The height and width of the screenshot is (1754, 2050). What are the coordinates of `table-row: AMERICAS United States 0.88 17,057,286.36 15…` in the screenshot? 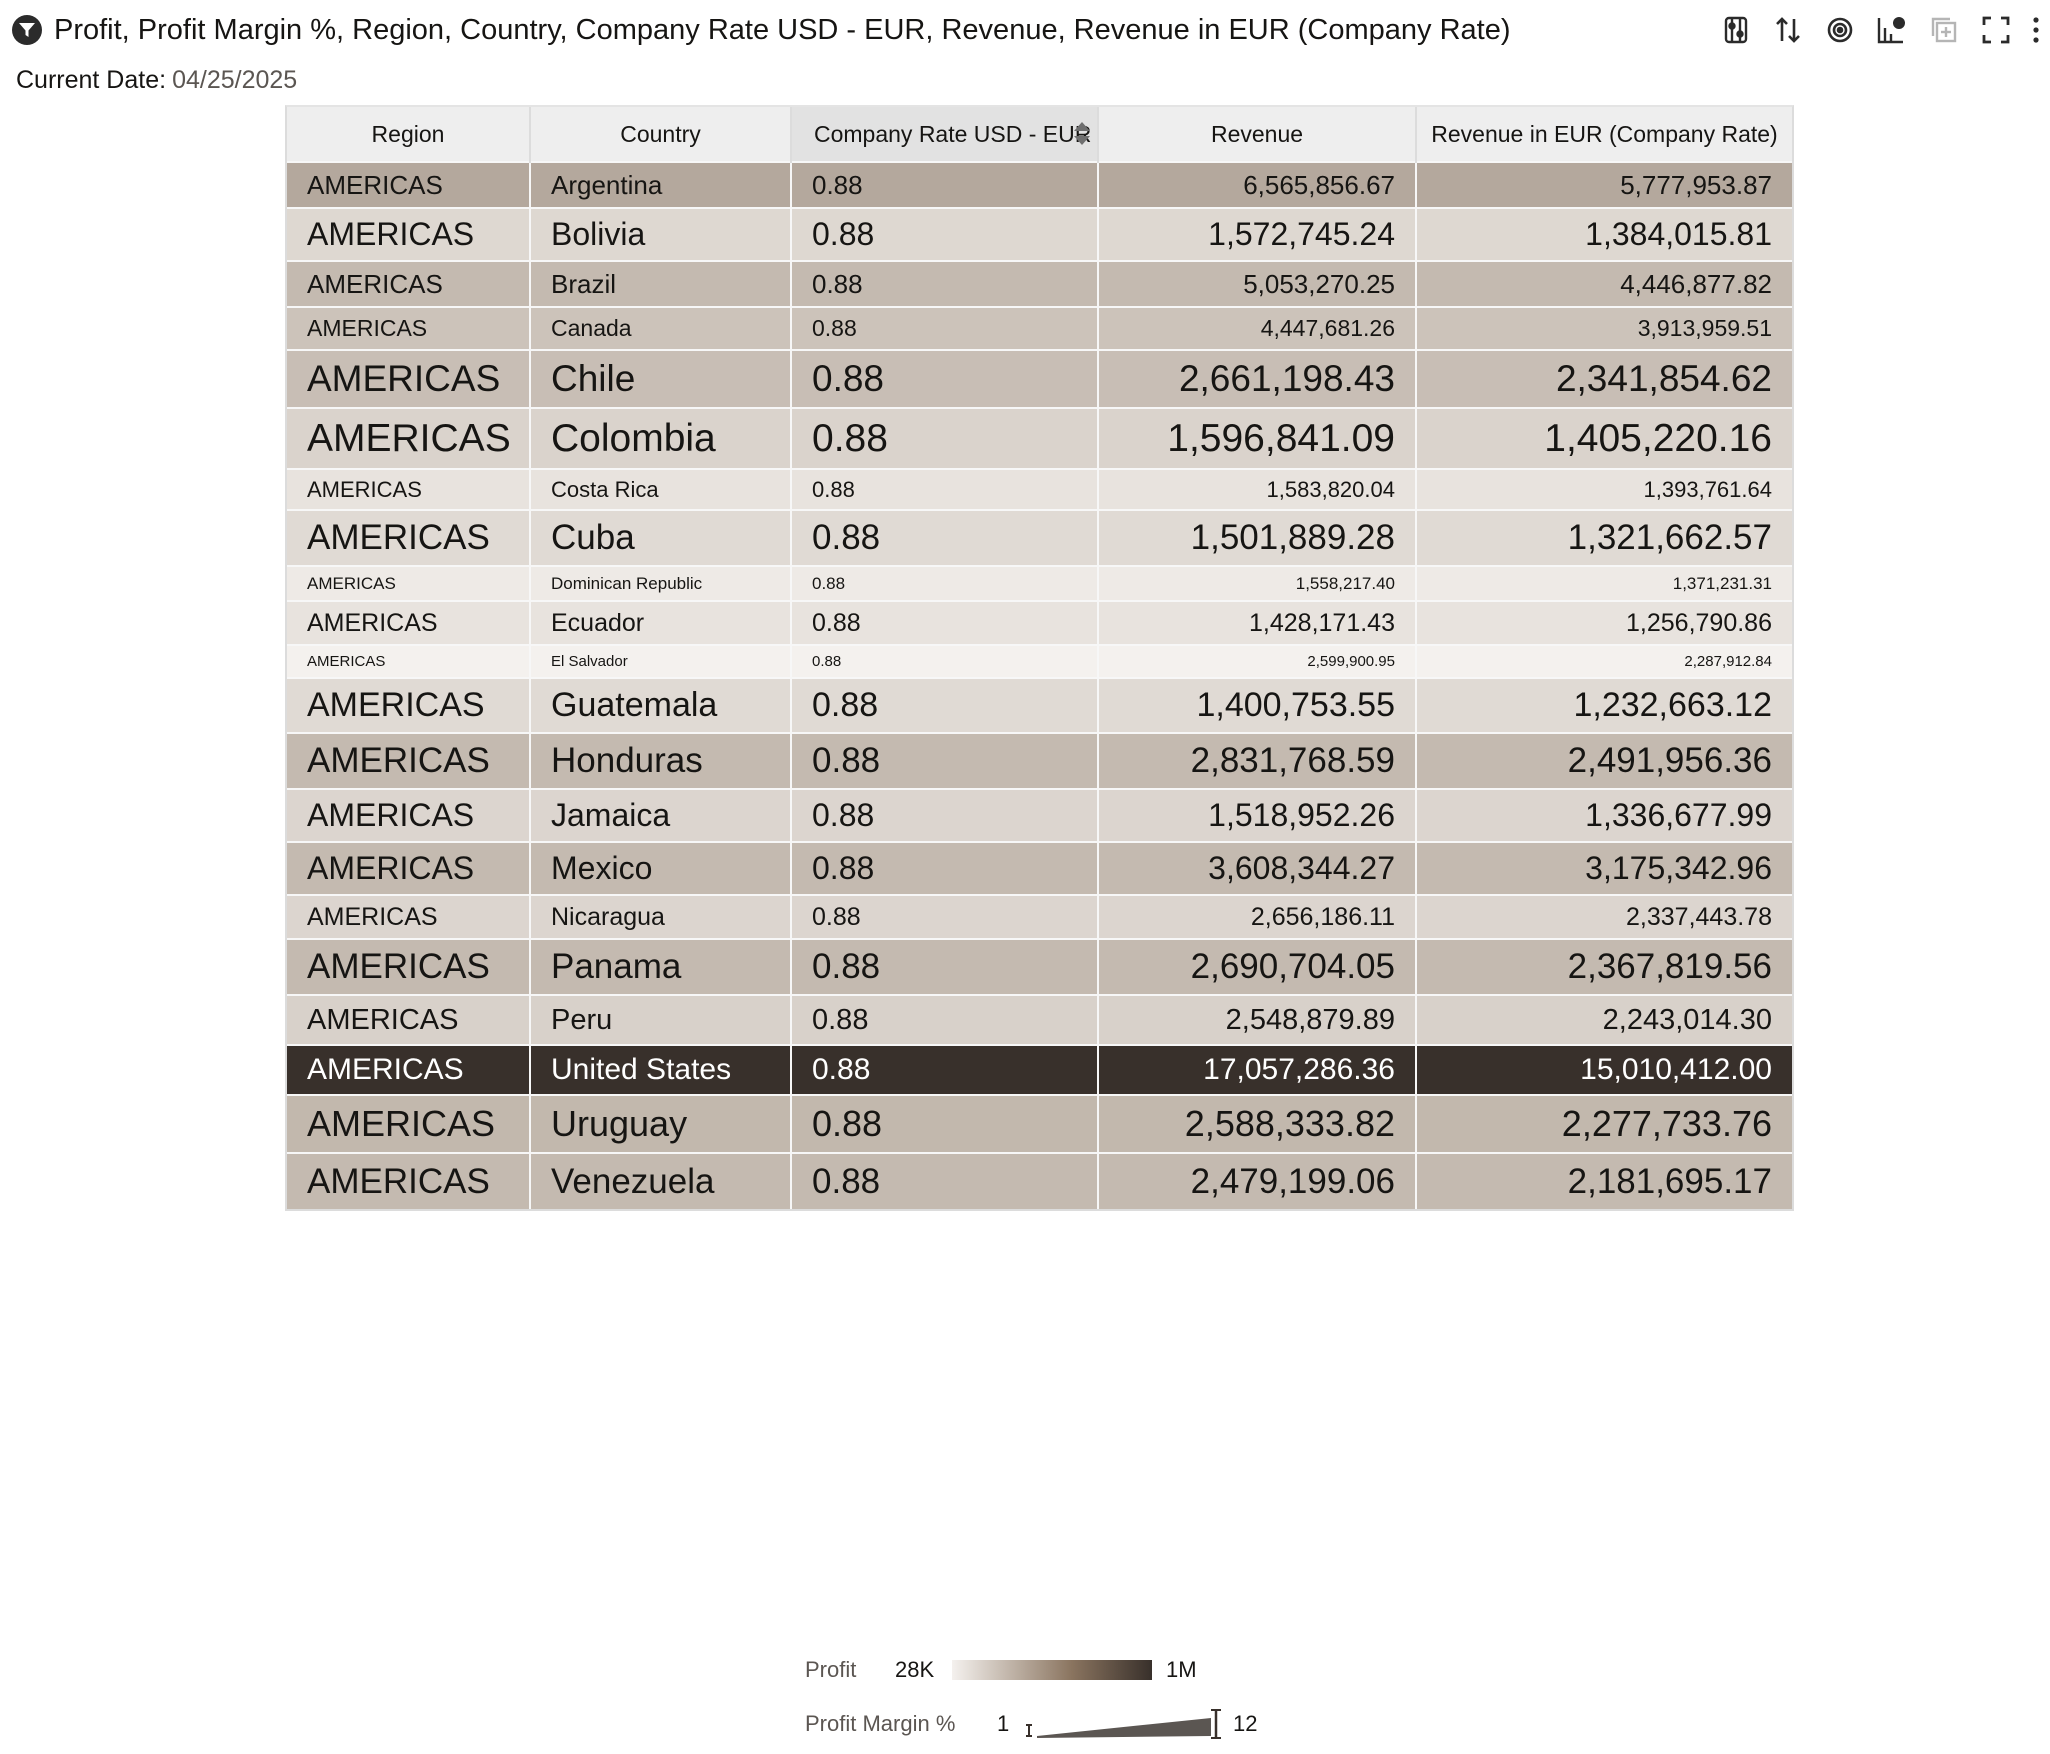 It's located at (1039, 1069).